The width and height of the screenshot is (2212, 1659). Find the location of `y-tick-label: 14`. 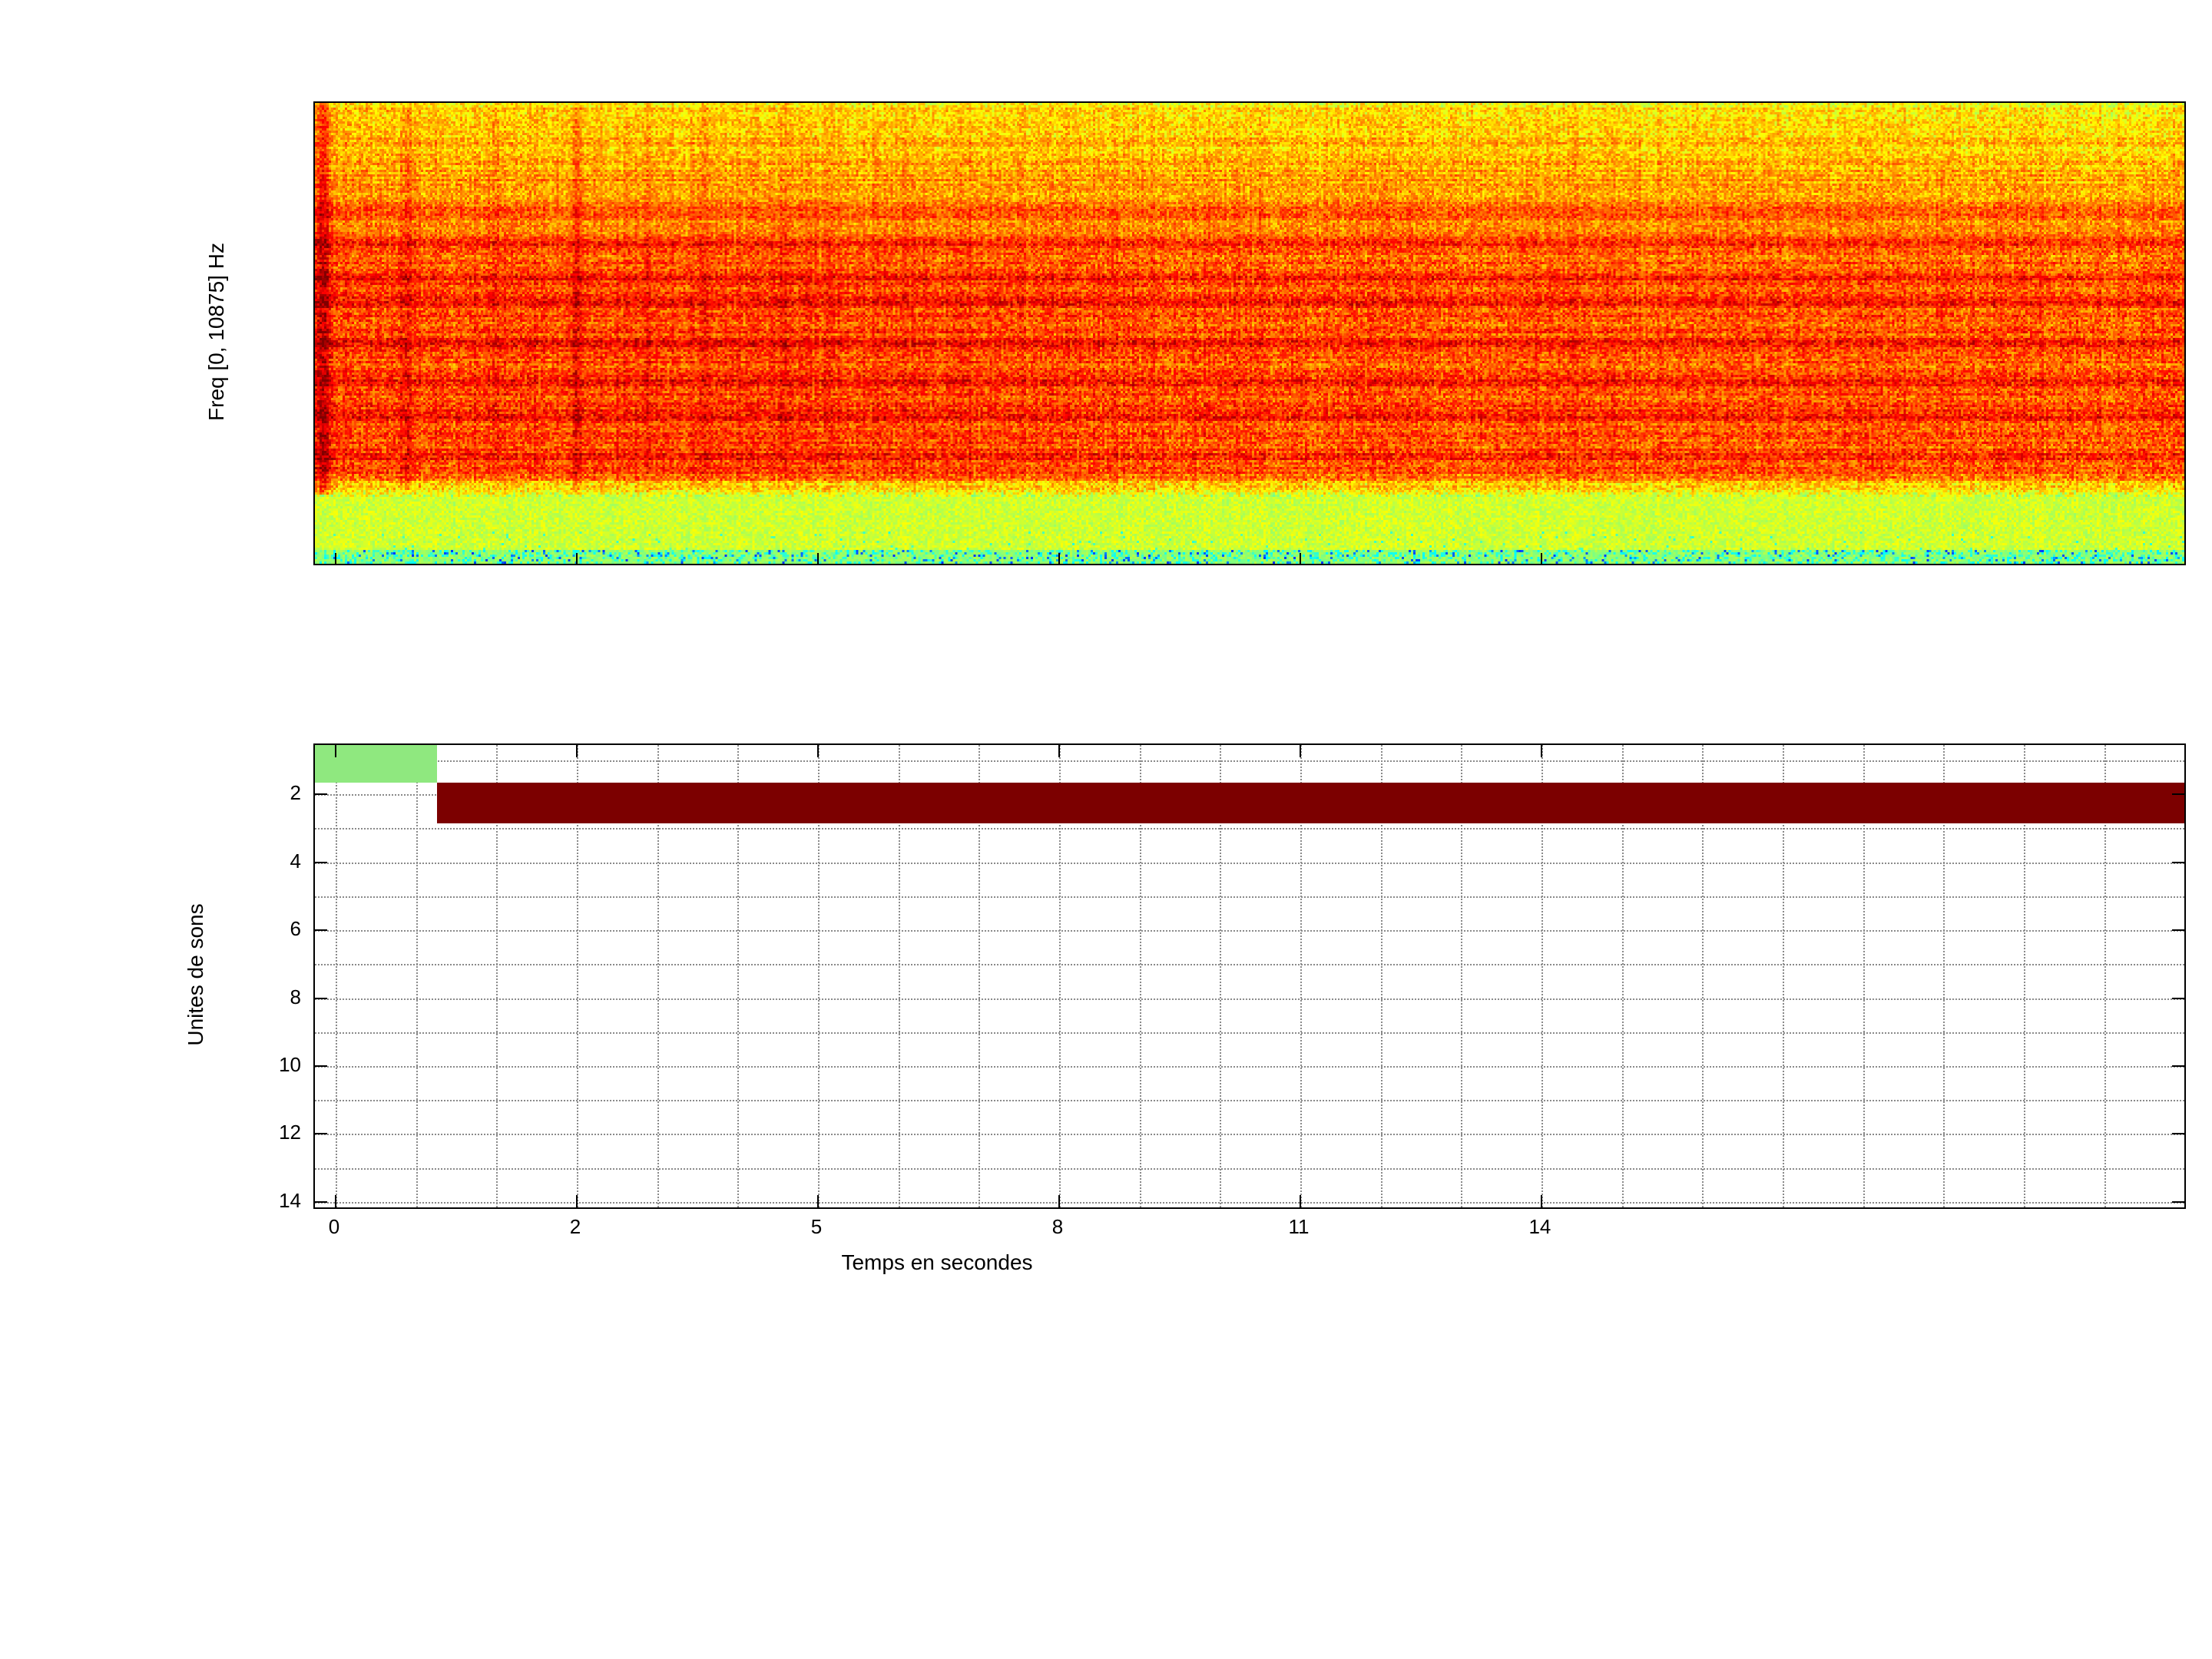

y-tick-label: 14 is located at coordinates (290, 1200).